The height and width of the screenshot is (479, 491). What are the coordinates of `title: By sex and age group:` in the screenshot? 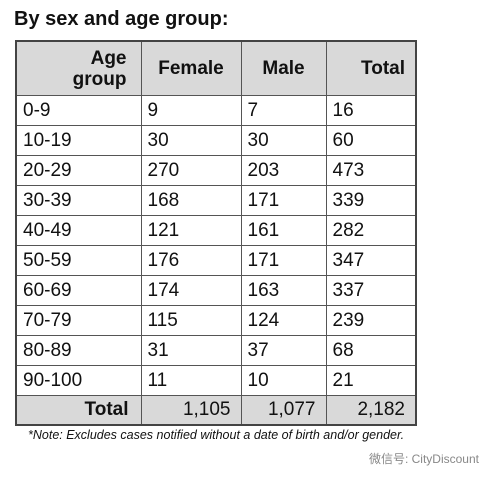 It's located at (121, 19).